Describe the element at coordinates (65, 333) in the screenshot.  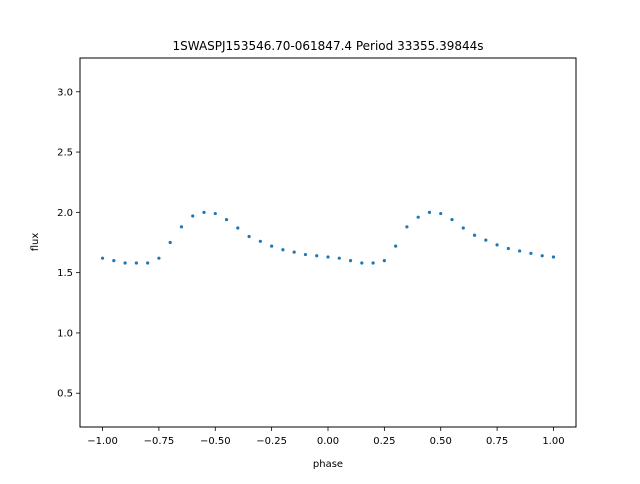
I see `y-tick-label: 1.0` at that location.